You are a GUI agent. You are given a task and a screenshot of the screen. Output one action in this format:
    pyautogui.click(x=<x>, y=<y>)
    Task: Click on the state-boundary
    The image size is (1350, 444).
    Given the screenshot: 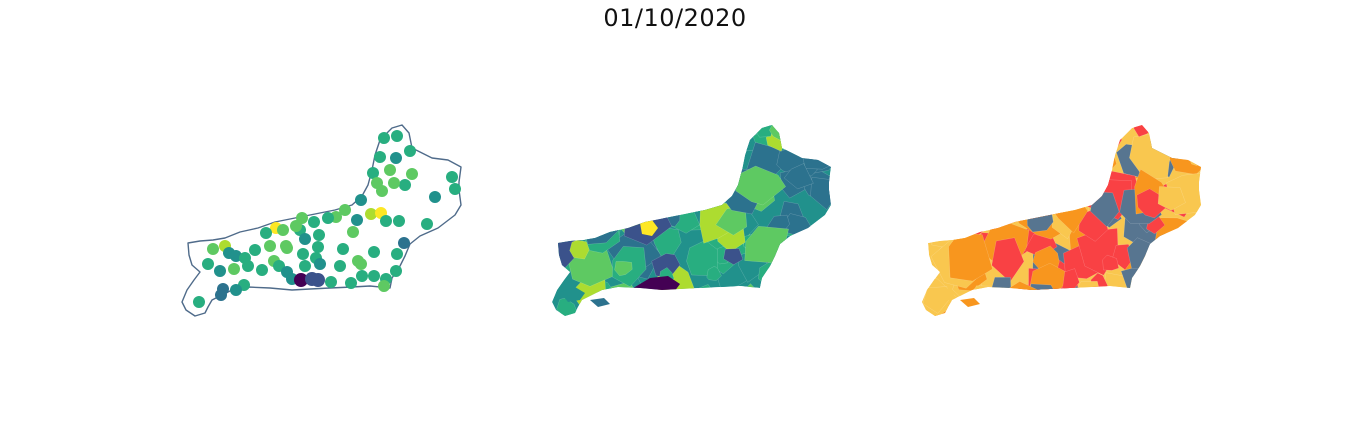 What is the action you would take?
    pyautogui.click(x=321, y=220)
    